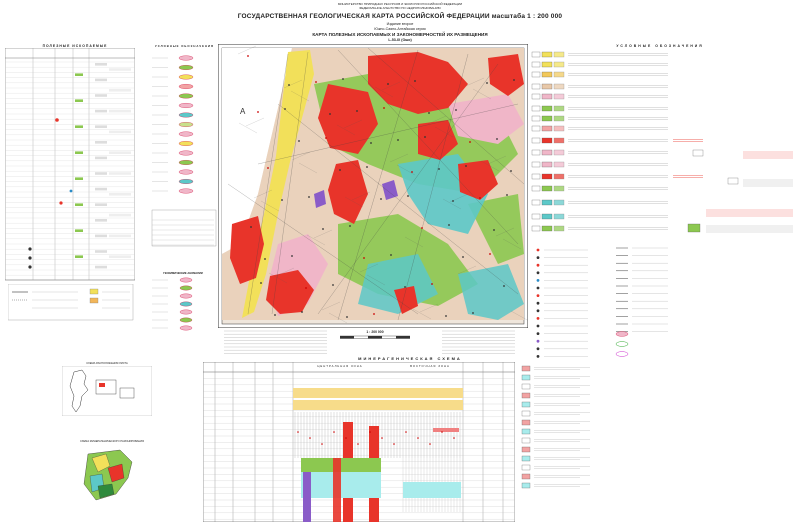 This screenshot has width=800, height=523. I want to click on zone-central: ЦЕНТРАЛЬНАЯ ЗОНА, so click(340, 366).